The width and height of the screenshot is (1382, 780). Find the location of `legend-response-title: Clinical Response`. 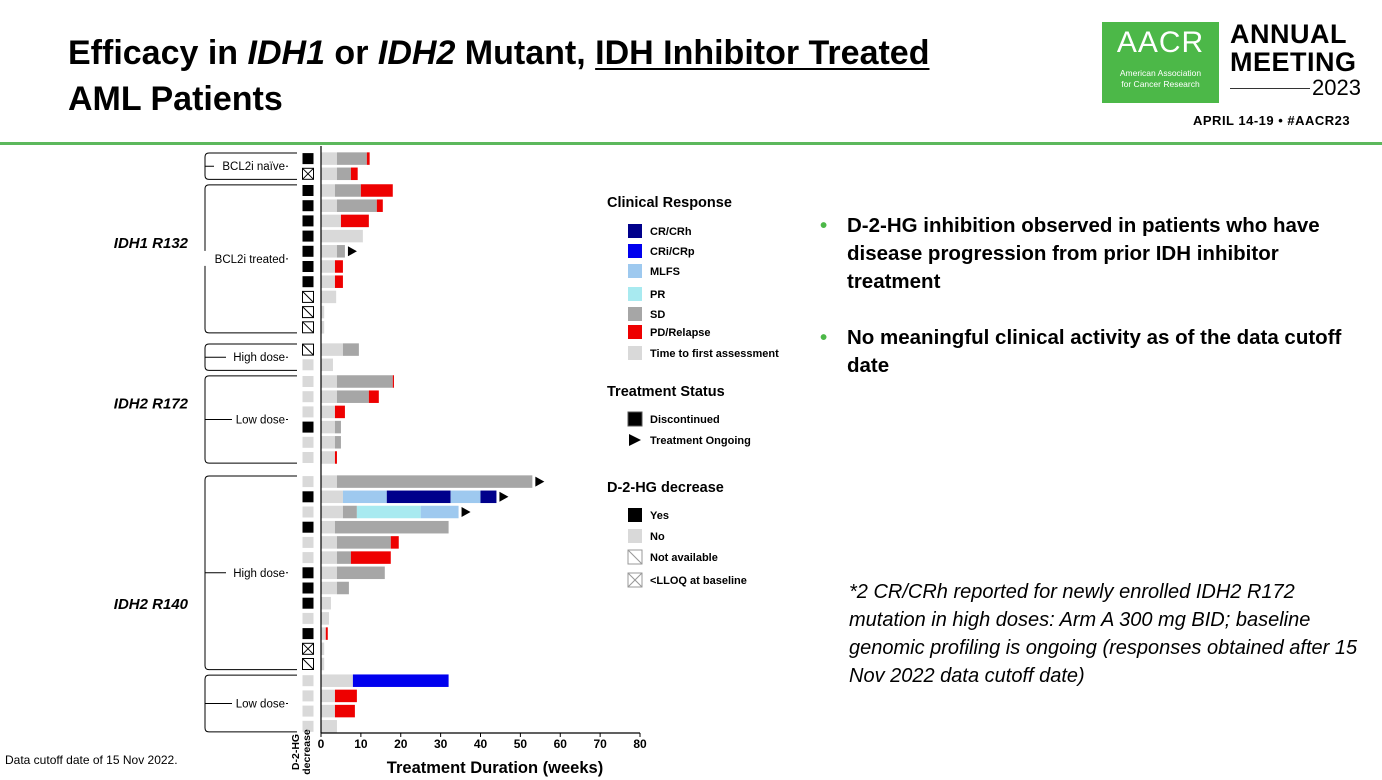

legend-response-title: Clinical Response is located at coordinates (669, 203).